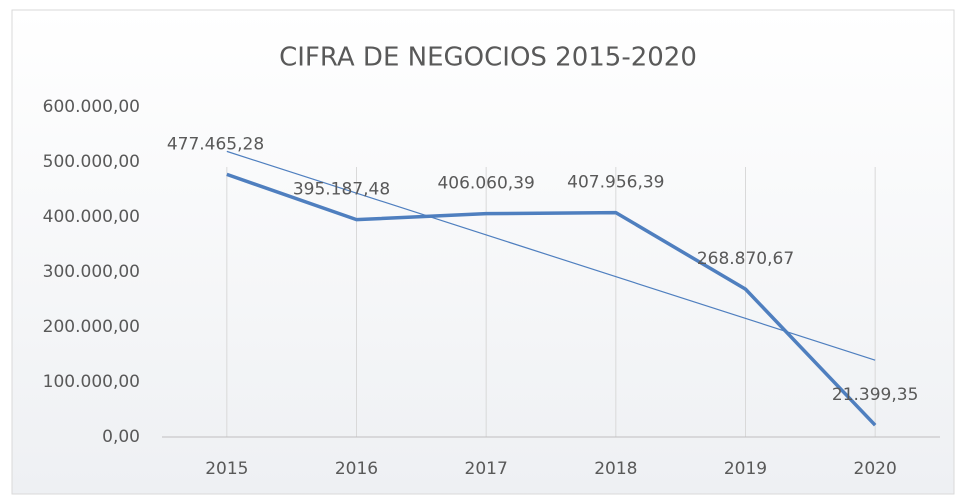 Image resolution: width=962 pixels, height=495 pixels. Describe the element at coordinates (485, 184) in the screenshot. I see `data-label: 406.060,39` at that location.